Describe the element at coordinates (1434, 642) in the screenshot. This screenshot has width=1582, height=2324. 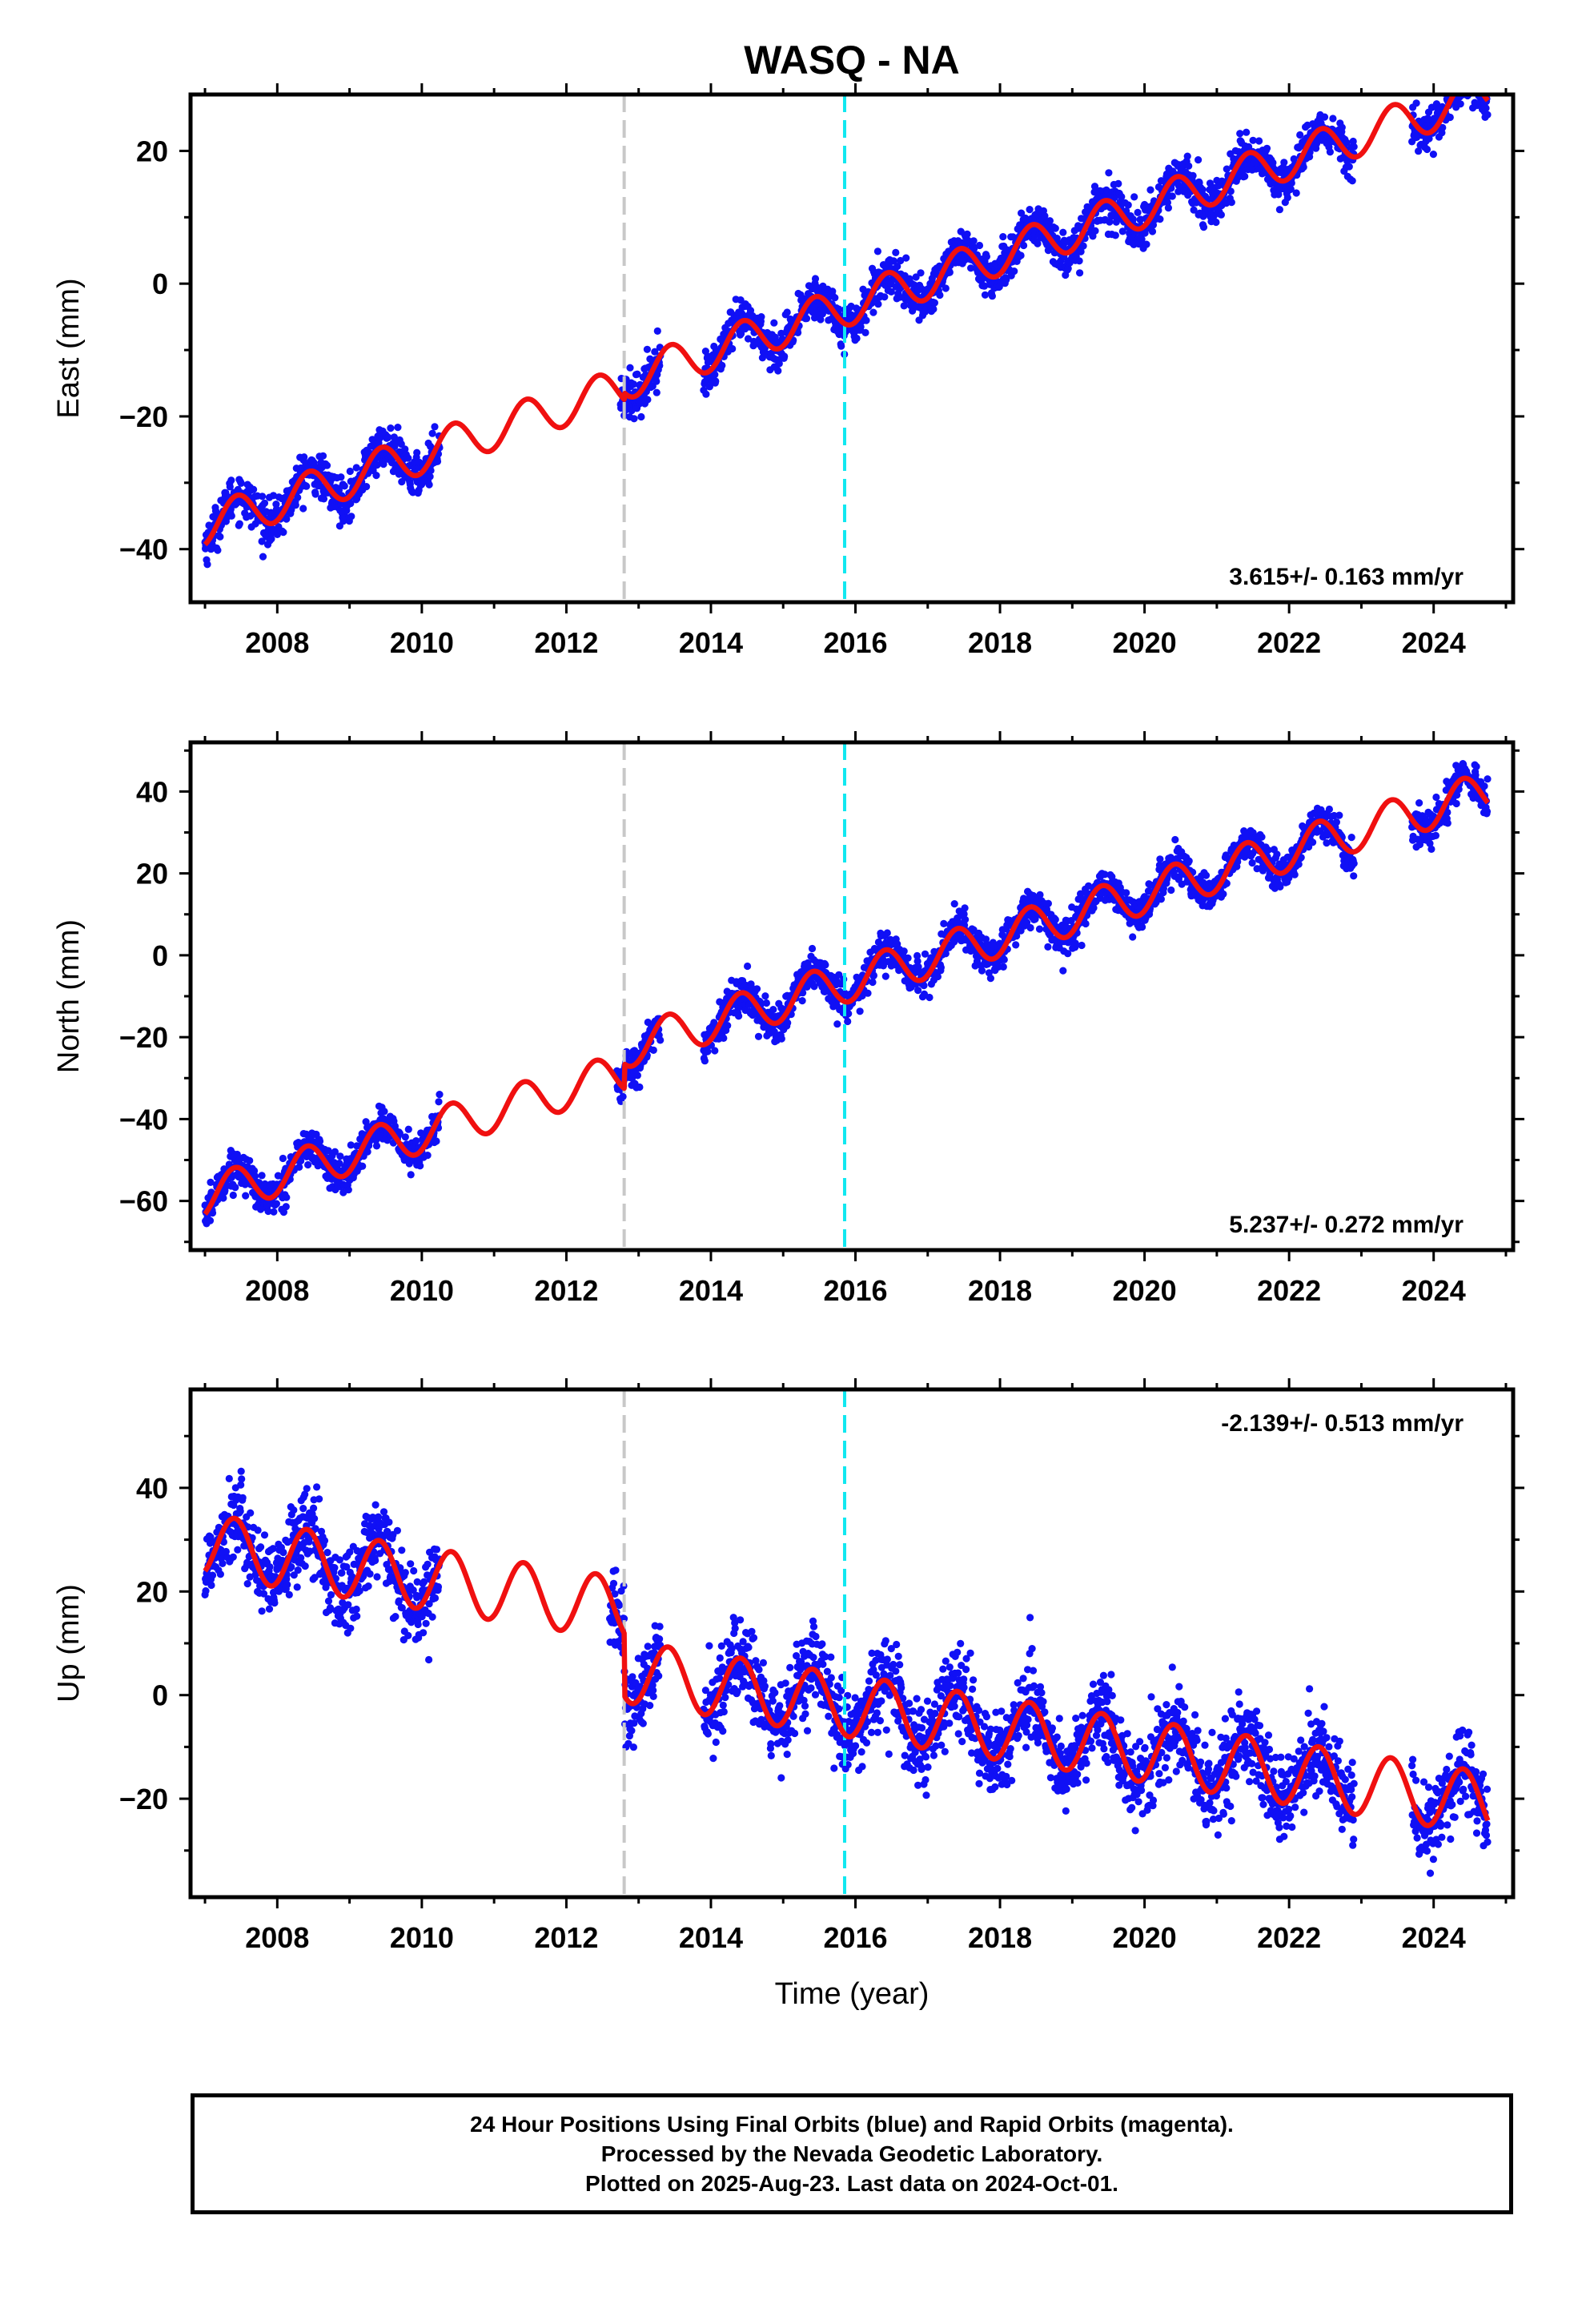
I see `x-tick-label: 2024` at that location.